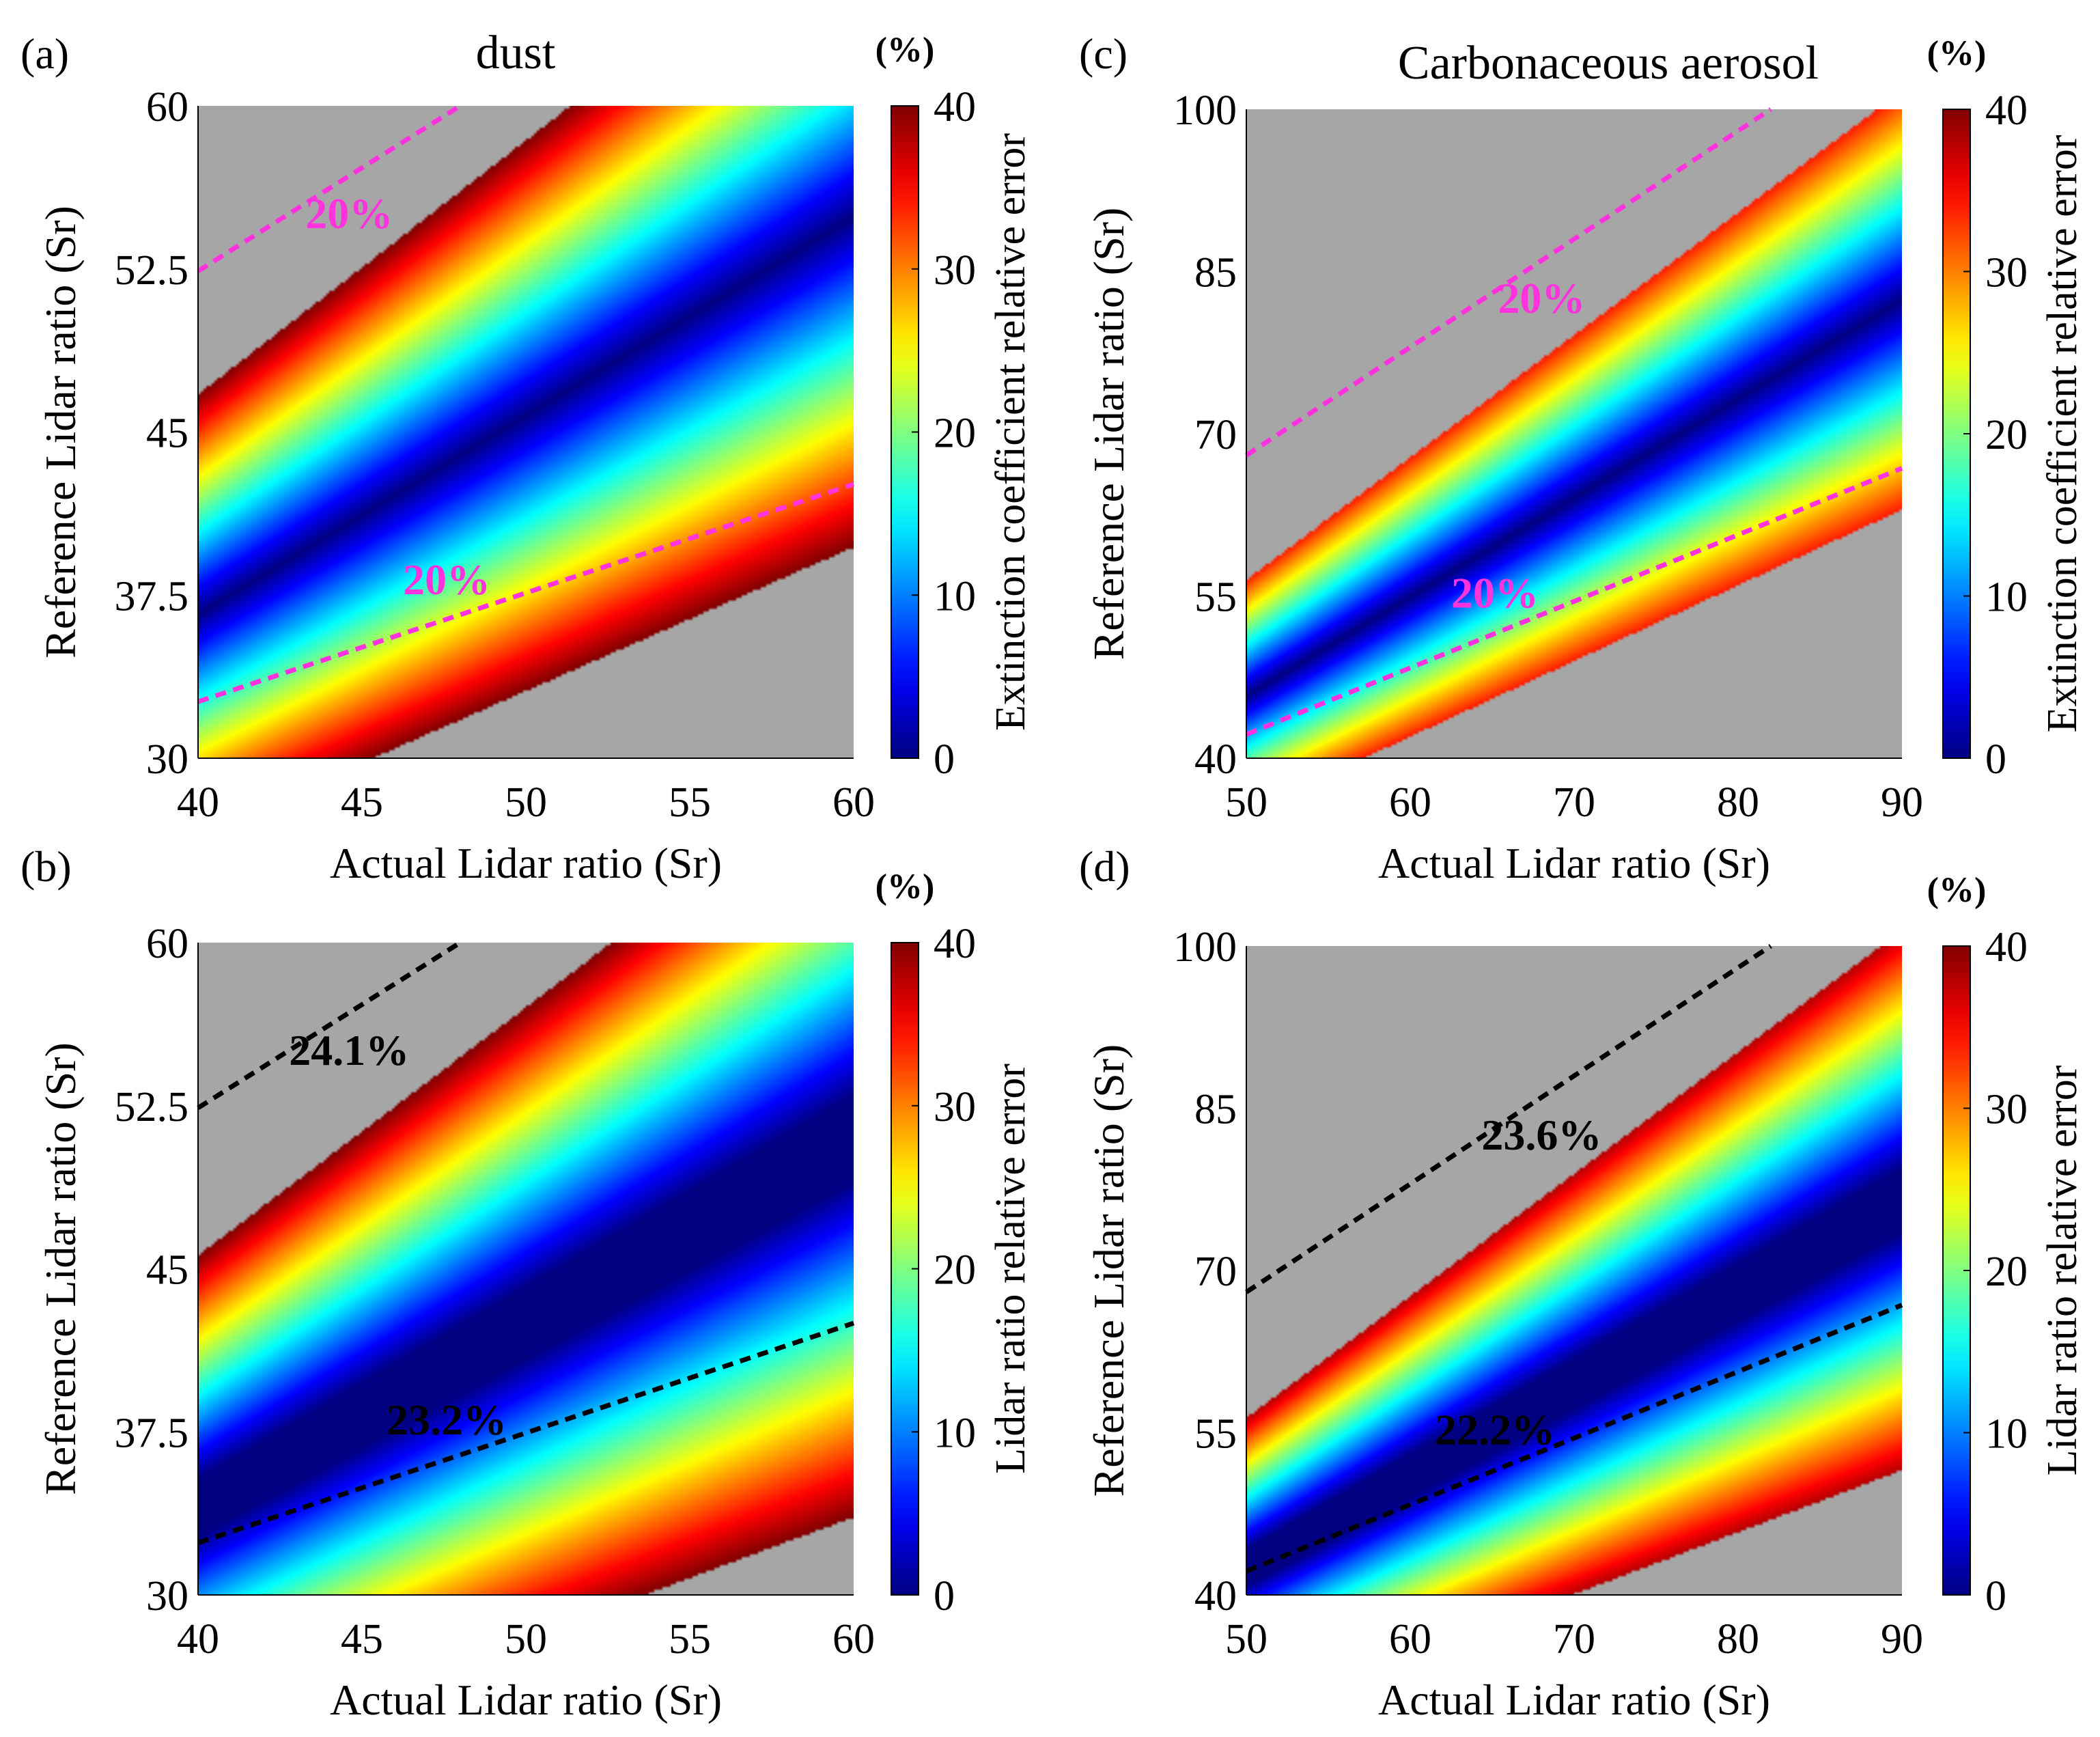  What do you see at coordinates (1902, 1639) in the screenshot?
I see `x-tick-label-d: 90` at bounding box center [1902, 1639].